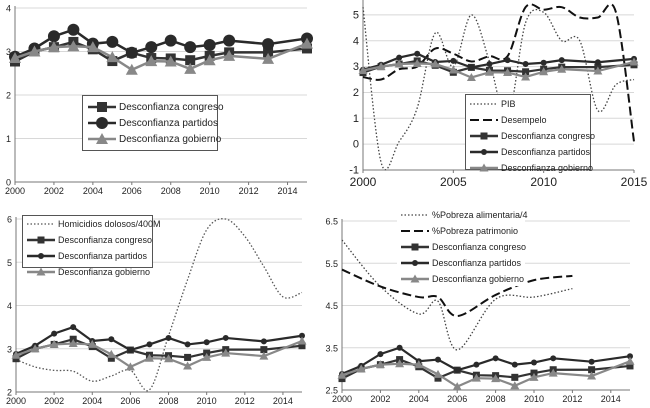 This screenshot has height=408, width=650. I want to click on legend-item: Desconfianza partidos, so click(461, 263).